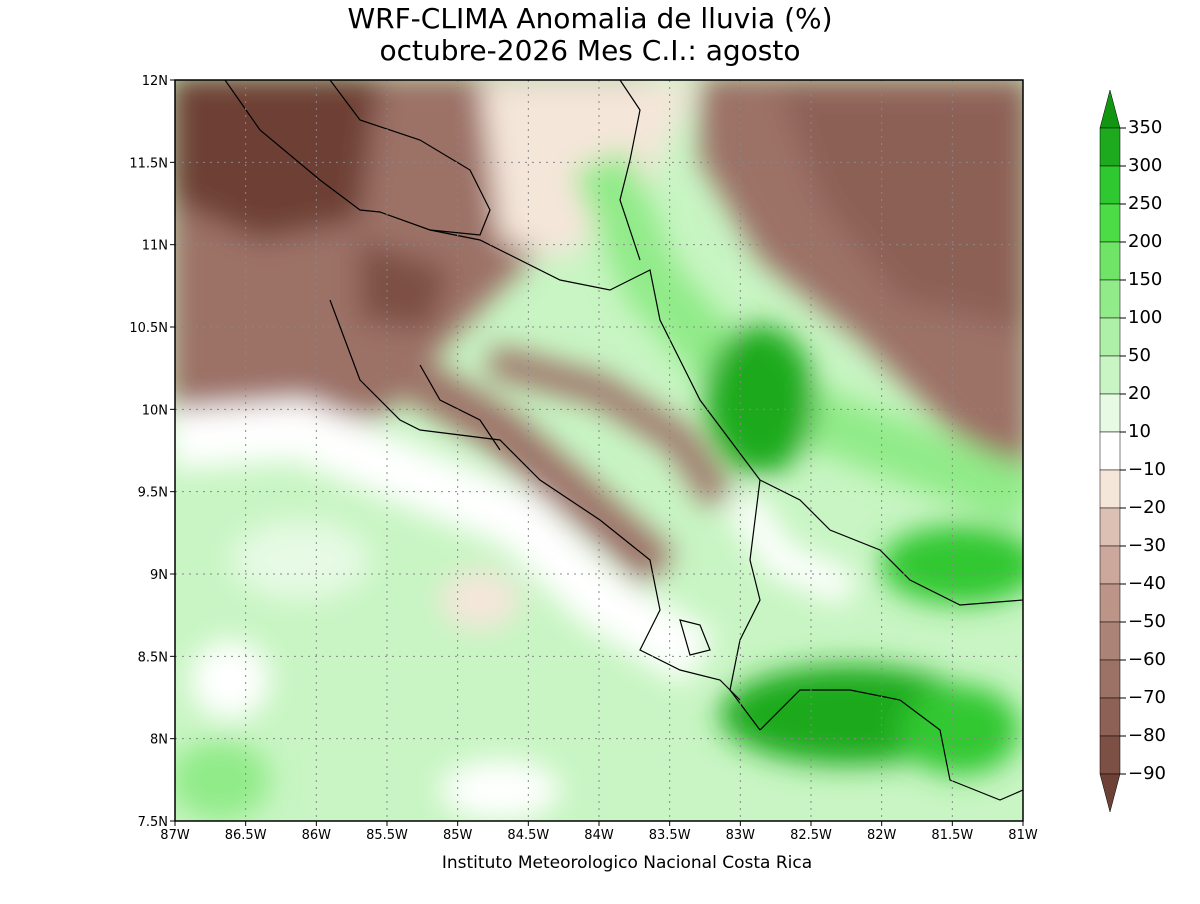 This screenshot has height=904, width=1200. What do you see at coordinates (159, 740) in the screenshot?
I see `y-tick-label: 8N` at bounding box center [159, 740].